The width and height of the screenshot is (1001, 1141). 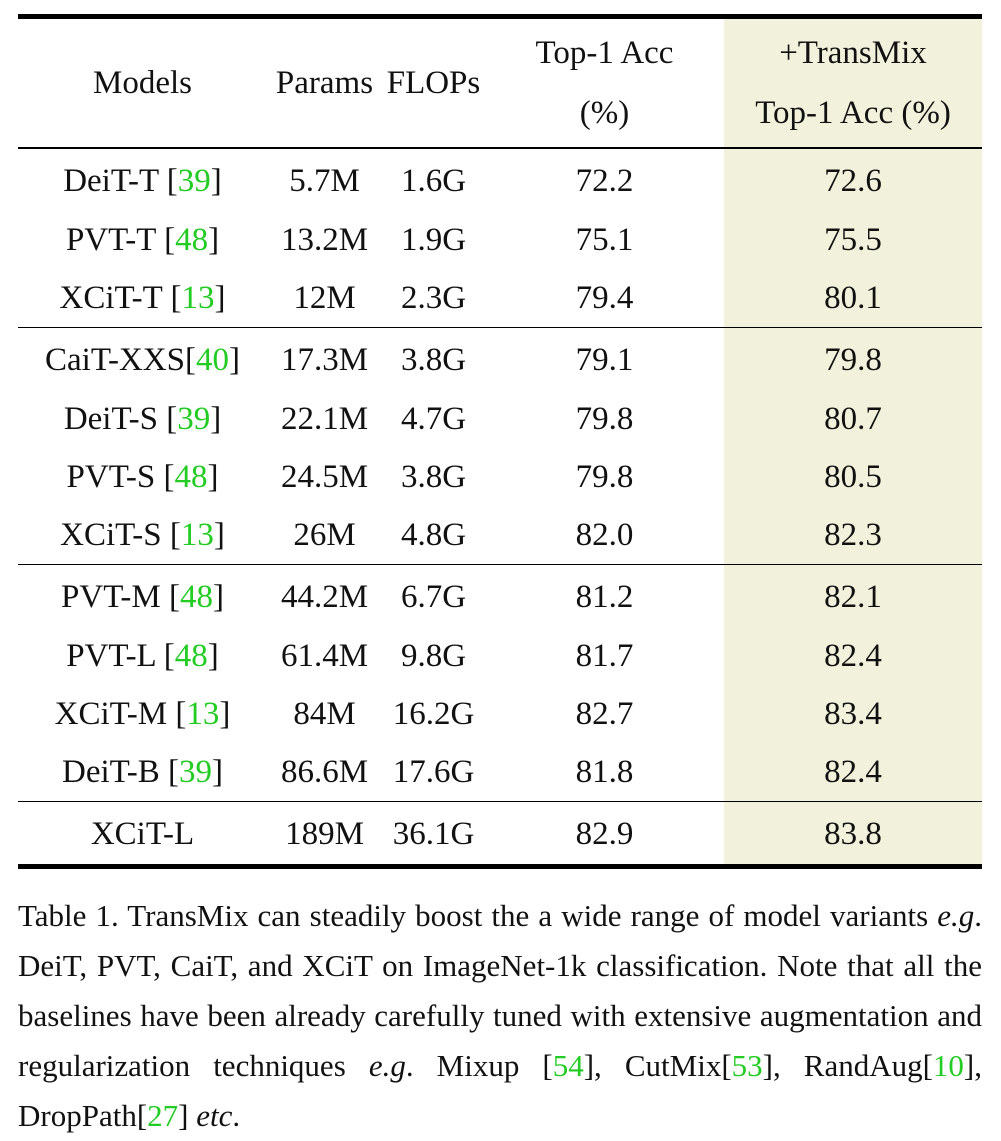 I want to click on top1-cell: 79.1, so click(x=604, y=359).